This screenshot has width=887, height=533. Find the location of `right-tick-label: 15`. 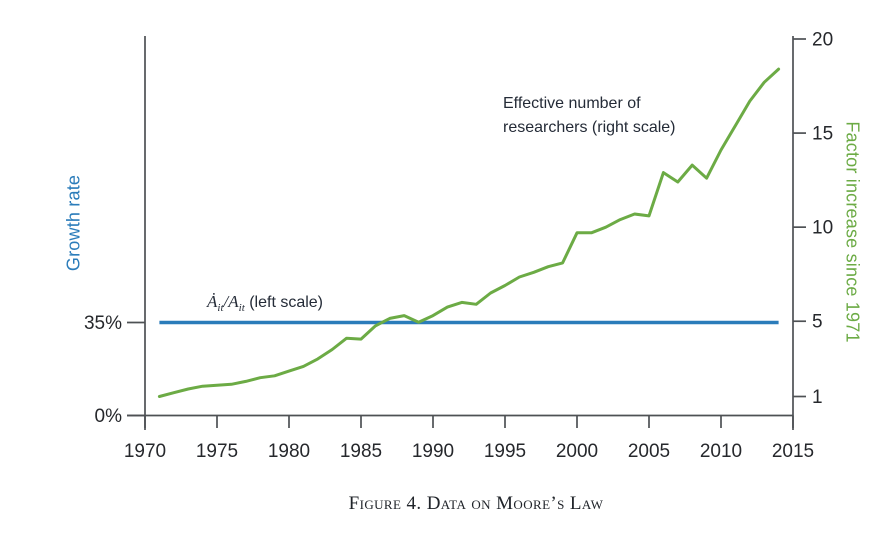

right-tick-label: 15 is located at coordinates (822, 134).